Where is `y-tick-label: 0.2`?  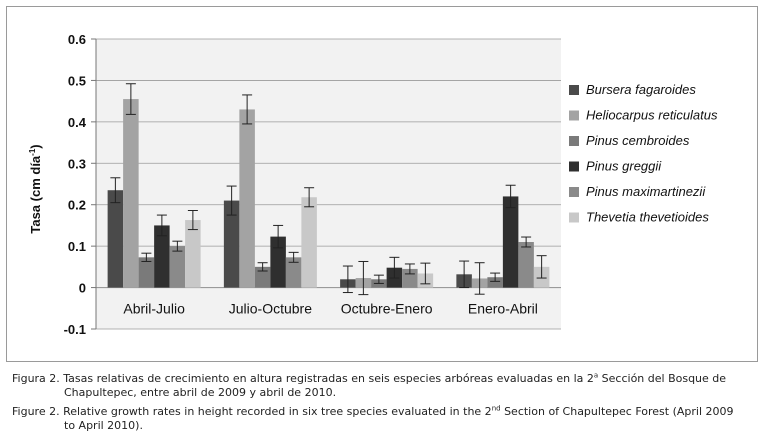
y-tick-label: 0.2 is located at coordinates (77, 205).